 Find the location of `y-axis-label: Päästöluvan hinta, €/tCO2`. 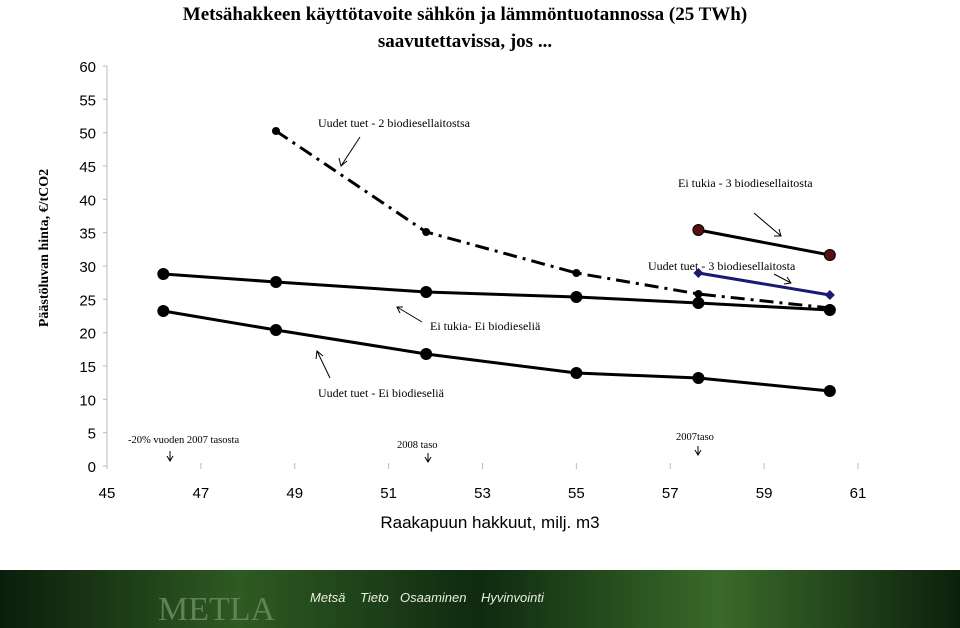

y-axis-label: Päästöluvan hinta, €/tCO2 is located at coordinates (44, 248).